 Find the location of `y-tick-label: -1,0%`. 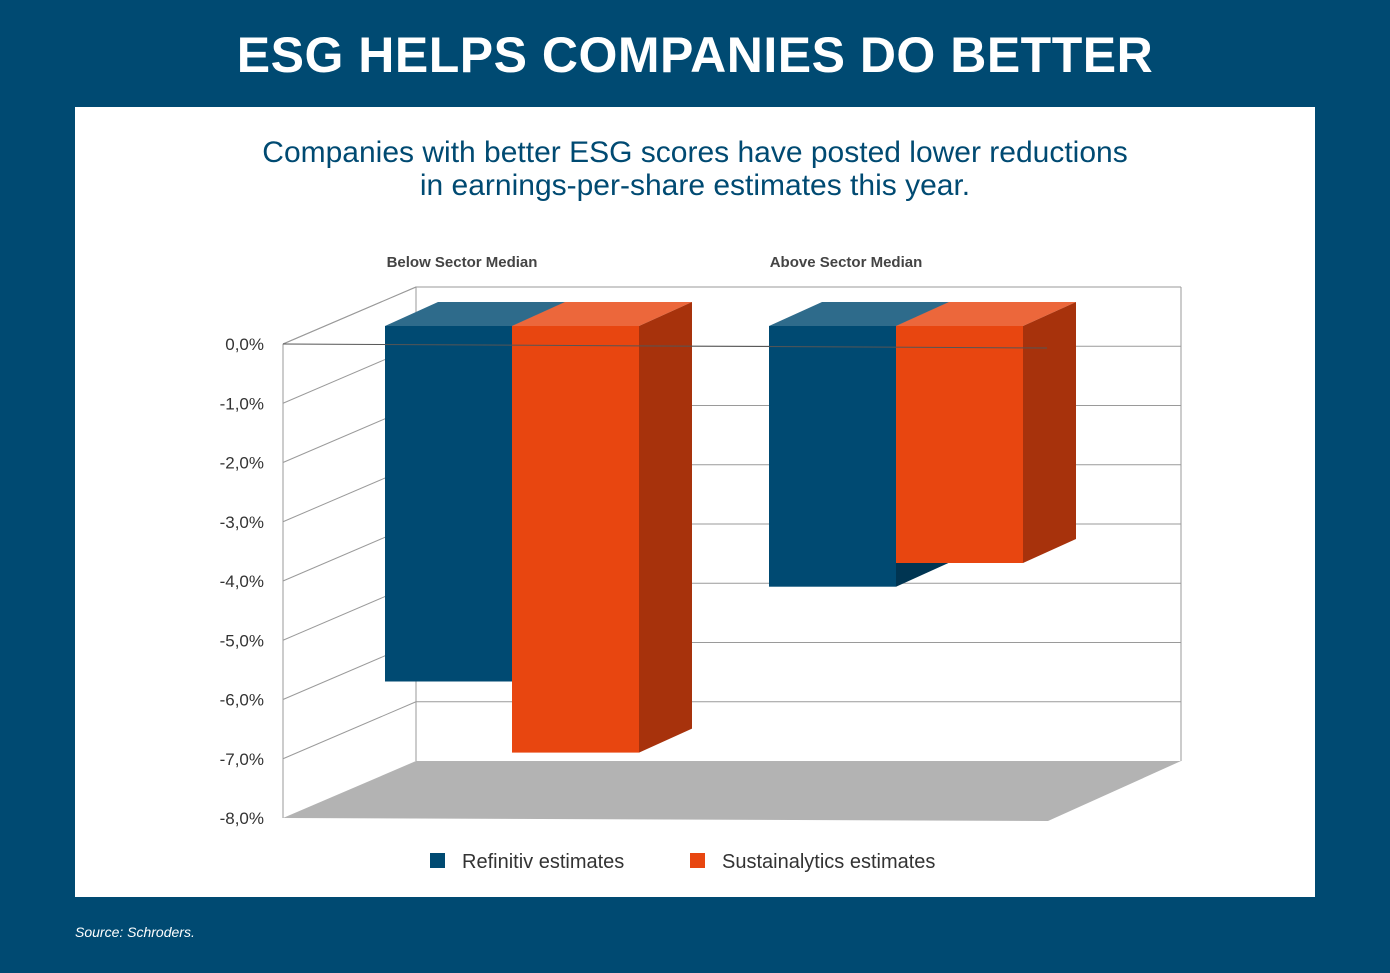

y-tick-label: -1,0% is located at coordinates (242, 403).